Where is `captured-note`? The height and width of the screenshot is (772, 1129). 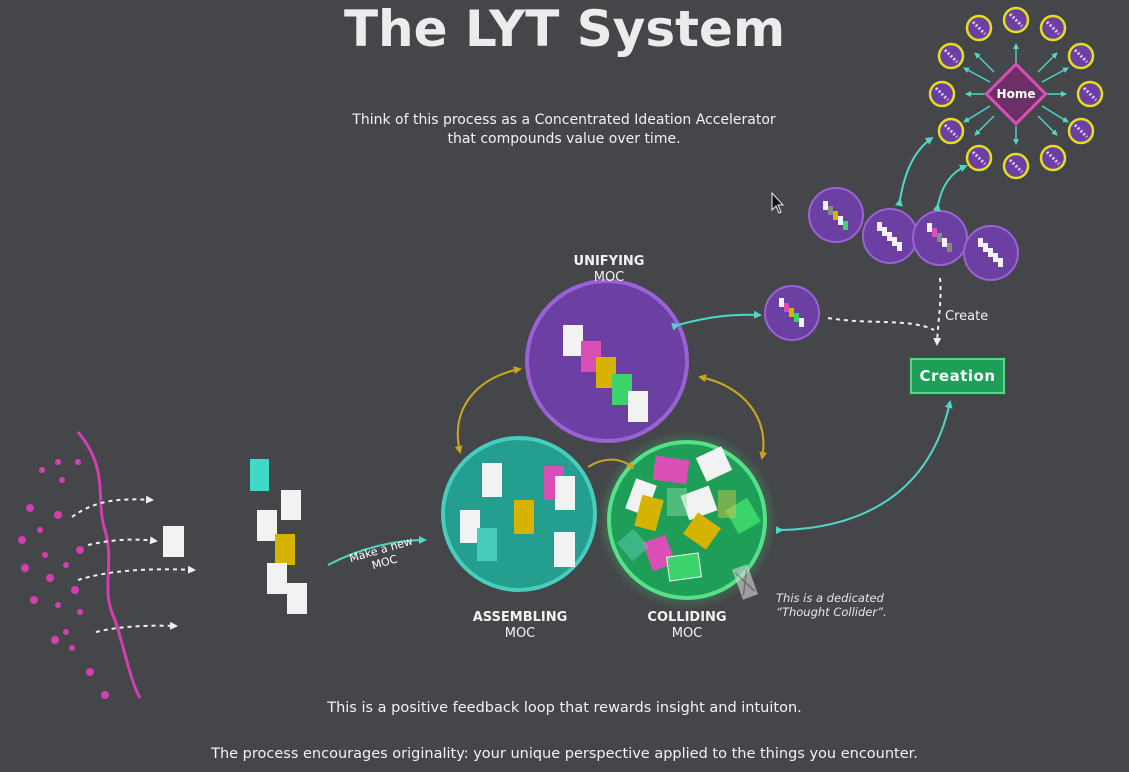
captured-note is located at coordinates (173, 541).